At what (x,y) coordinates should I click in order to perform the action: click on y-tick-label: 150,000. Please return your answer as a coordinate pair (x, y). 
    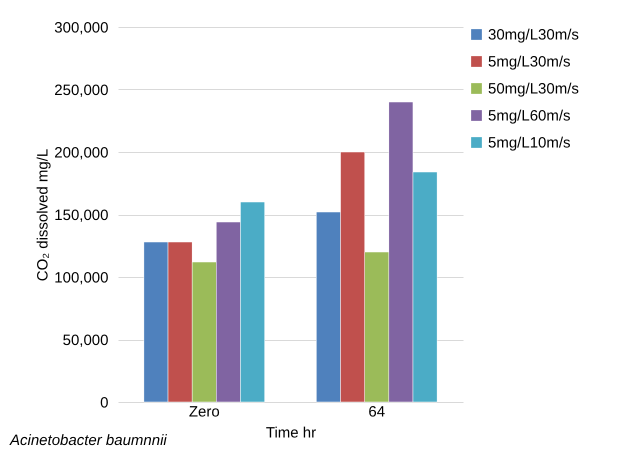
    Looking at the image, I should click on (81, 215).